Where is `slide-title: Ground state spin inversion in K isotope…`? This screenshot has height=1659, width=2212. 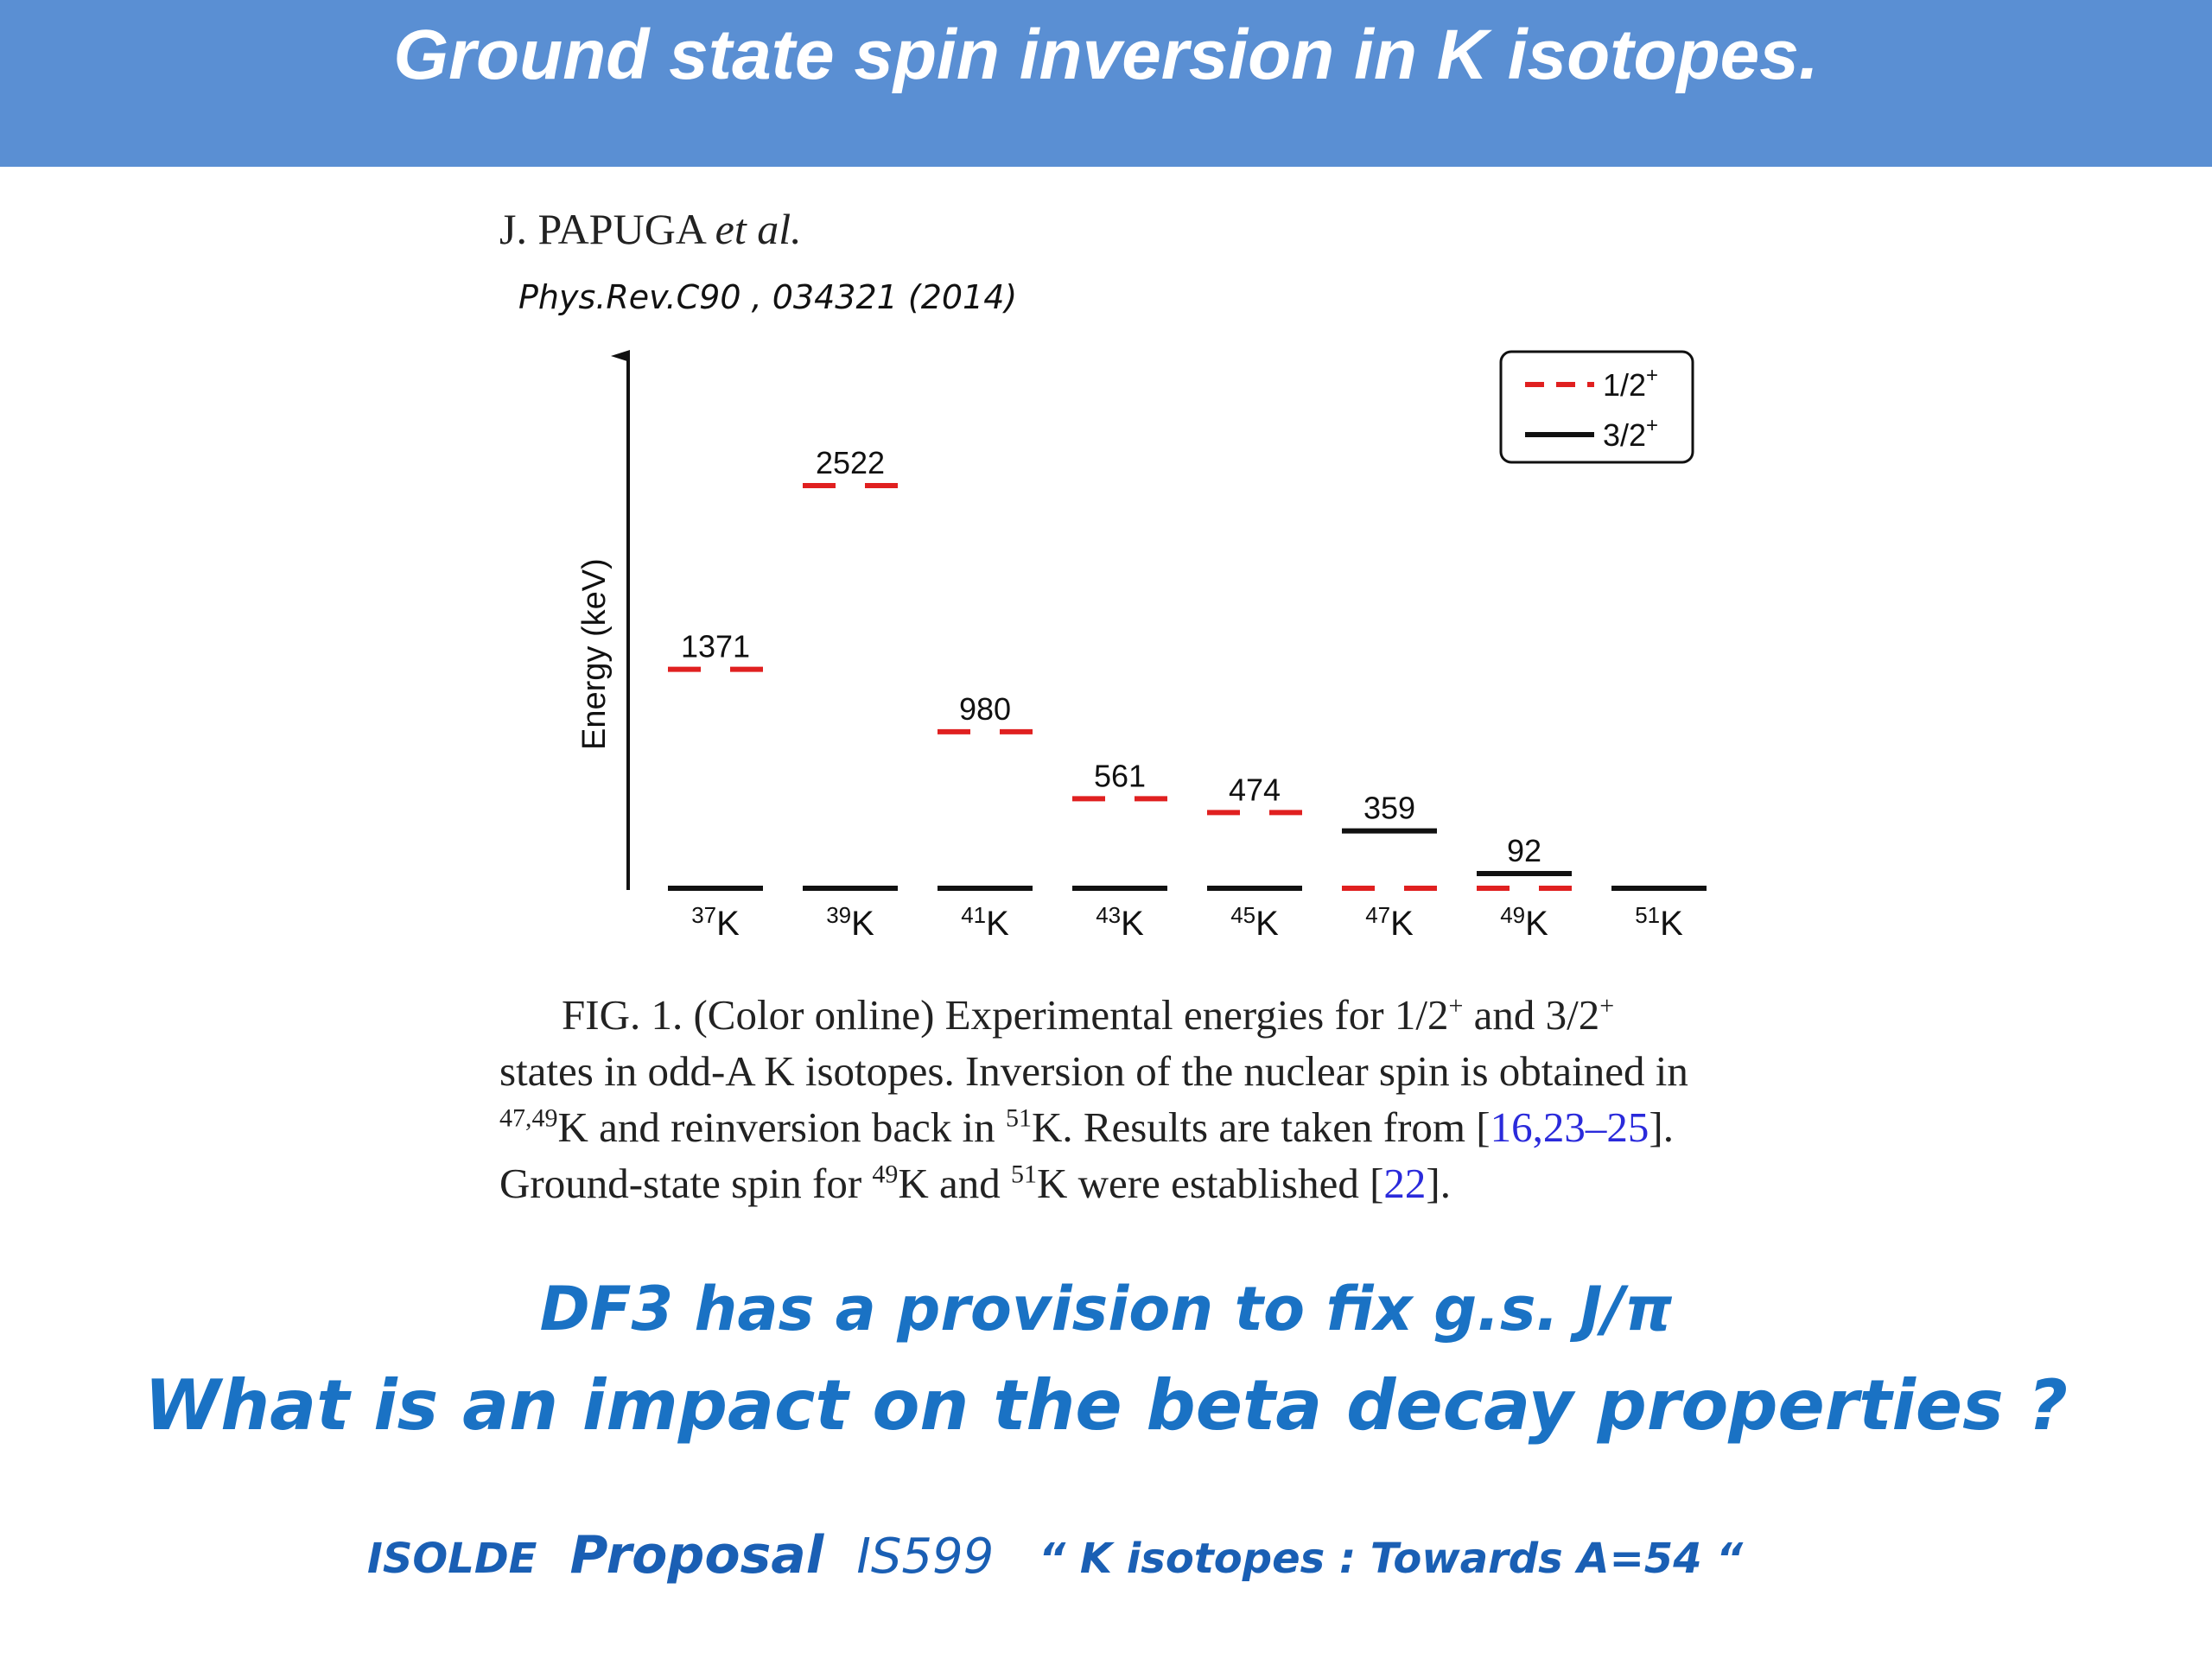 slide-title: Ground state spin inversion in K isotope… is located at coordinates (1106, 55).